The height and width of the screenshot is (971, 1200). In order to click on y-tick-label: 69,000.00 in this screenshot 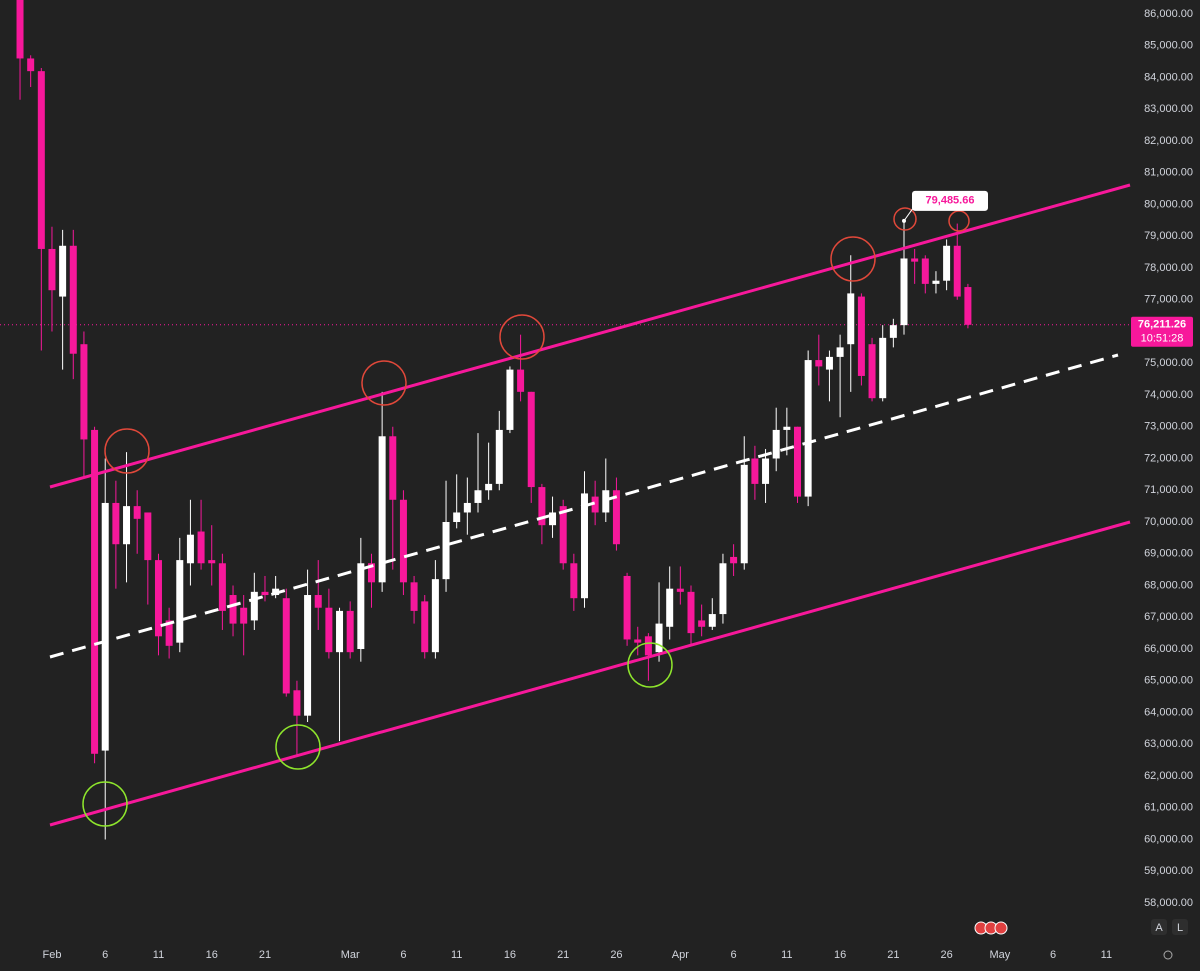, I will do `click(1168, 554)`.